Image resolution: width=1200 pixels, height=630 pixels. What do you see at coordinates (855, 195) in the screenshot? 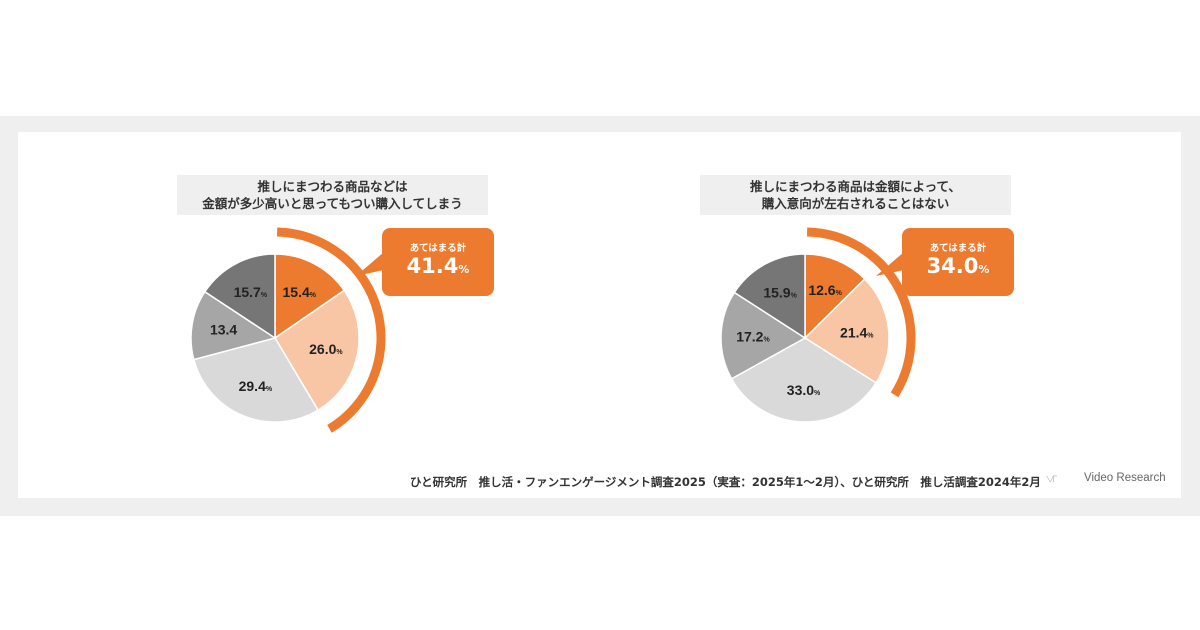
I see `chart2-question: 推しにまつわる商品は金額によって、 購入意向が左右されることはない` at bounding box center [855, 195].